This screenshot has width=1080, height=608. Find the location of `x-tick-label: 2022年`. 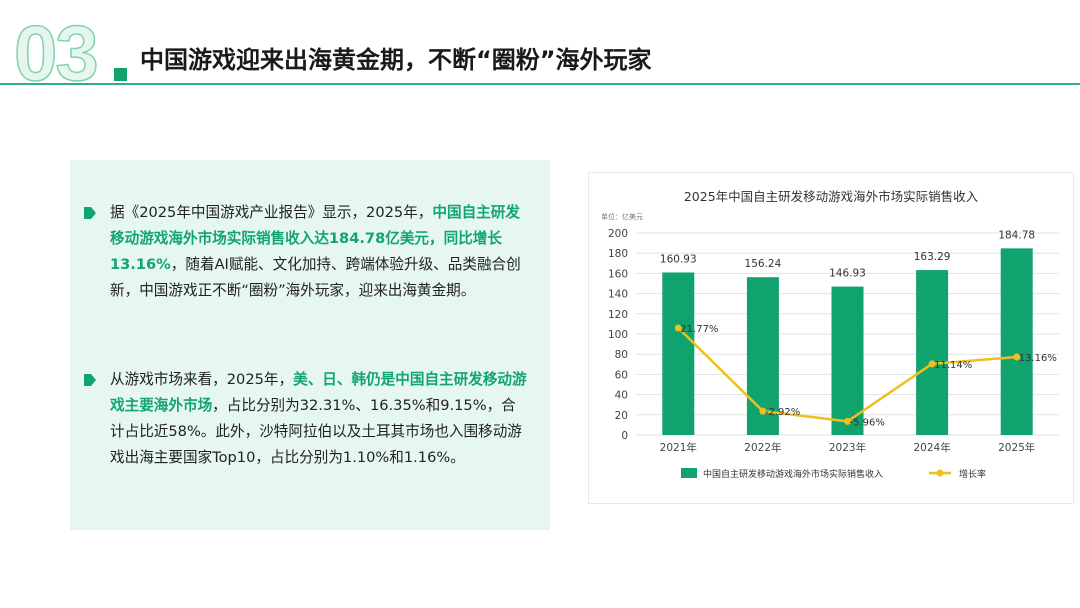

x-tick-label: 2022年 is located at coordinates (762, 447).